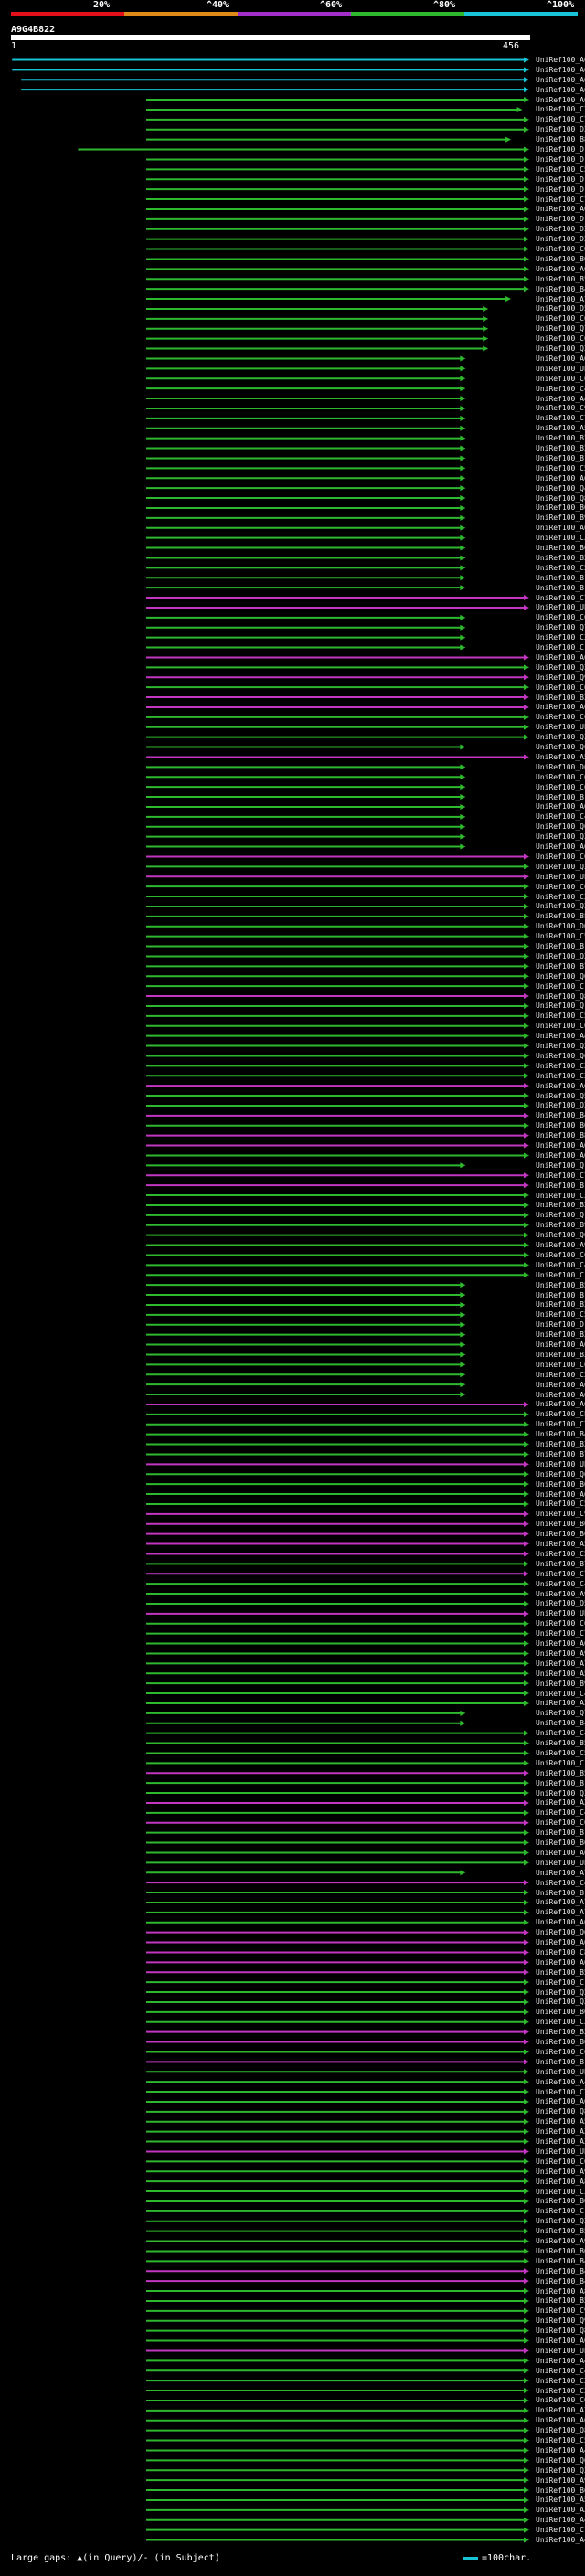 This screenshot has height=2576, width=585. Describe the element at coordinates (561, 378) in the screenshot. I see `hit-label-link: UniRef100_C6C2U9` at that location.